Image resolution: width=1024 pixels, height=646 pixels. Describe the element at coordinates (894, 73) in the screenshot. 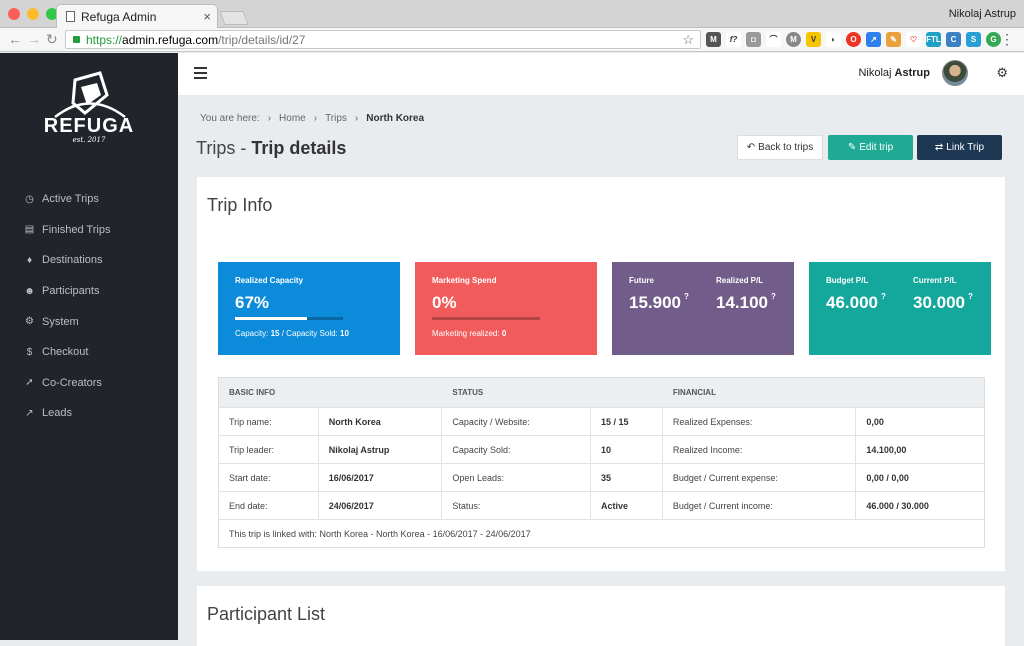

I see `user-name: Nikolaj Astrup` at that location.